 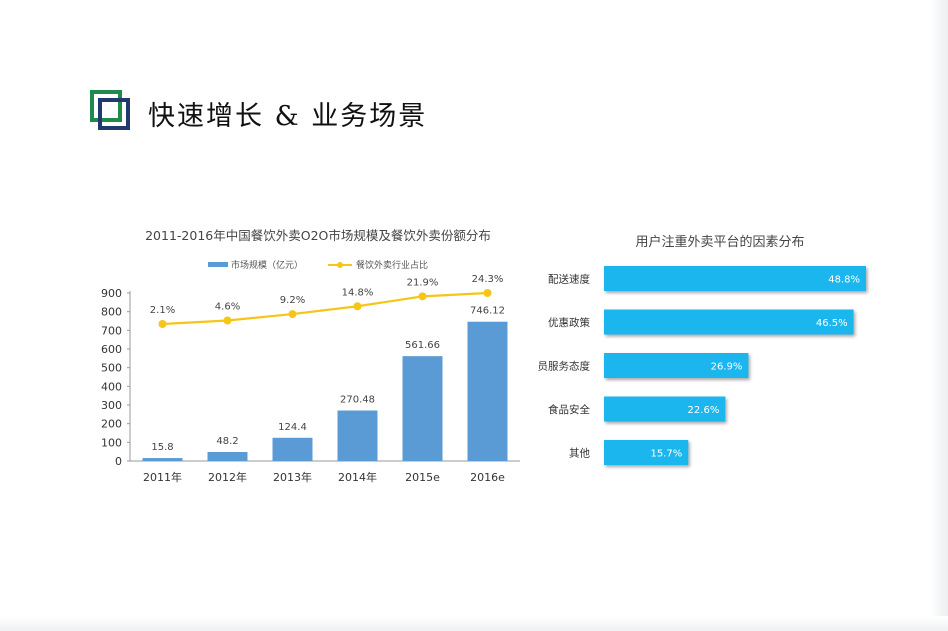 I want to click on category-label: 其他, so click(x=579, y=453).